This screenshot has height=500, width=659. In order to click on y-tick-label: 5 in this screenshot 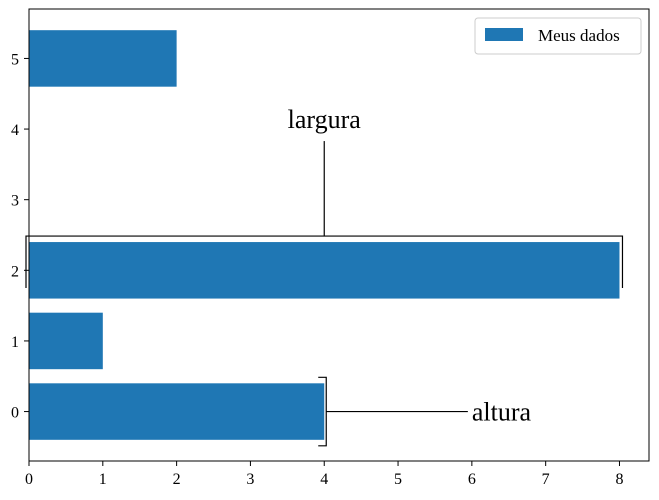, I will do `click(15, 59)`.